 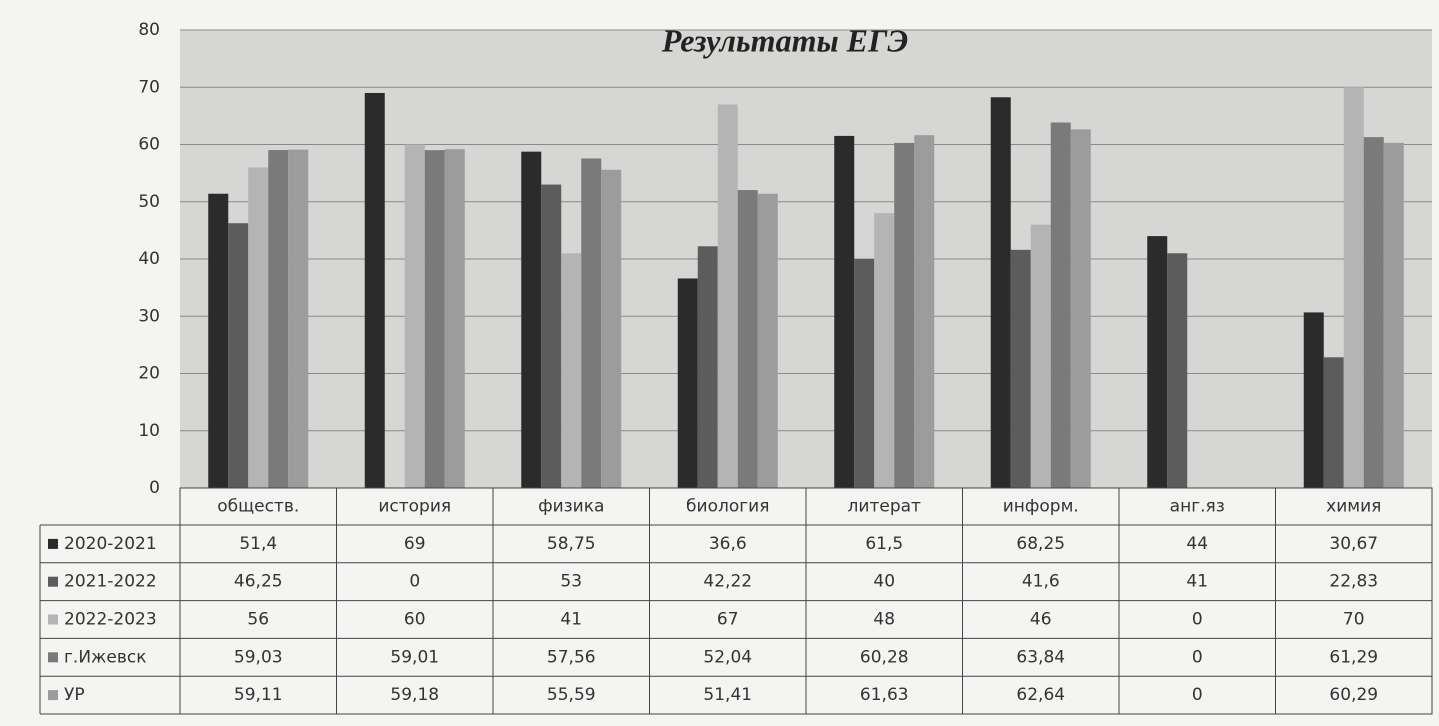 I want to click on data-label: 61,5, so click(x=884, y=544).